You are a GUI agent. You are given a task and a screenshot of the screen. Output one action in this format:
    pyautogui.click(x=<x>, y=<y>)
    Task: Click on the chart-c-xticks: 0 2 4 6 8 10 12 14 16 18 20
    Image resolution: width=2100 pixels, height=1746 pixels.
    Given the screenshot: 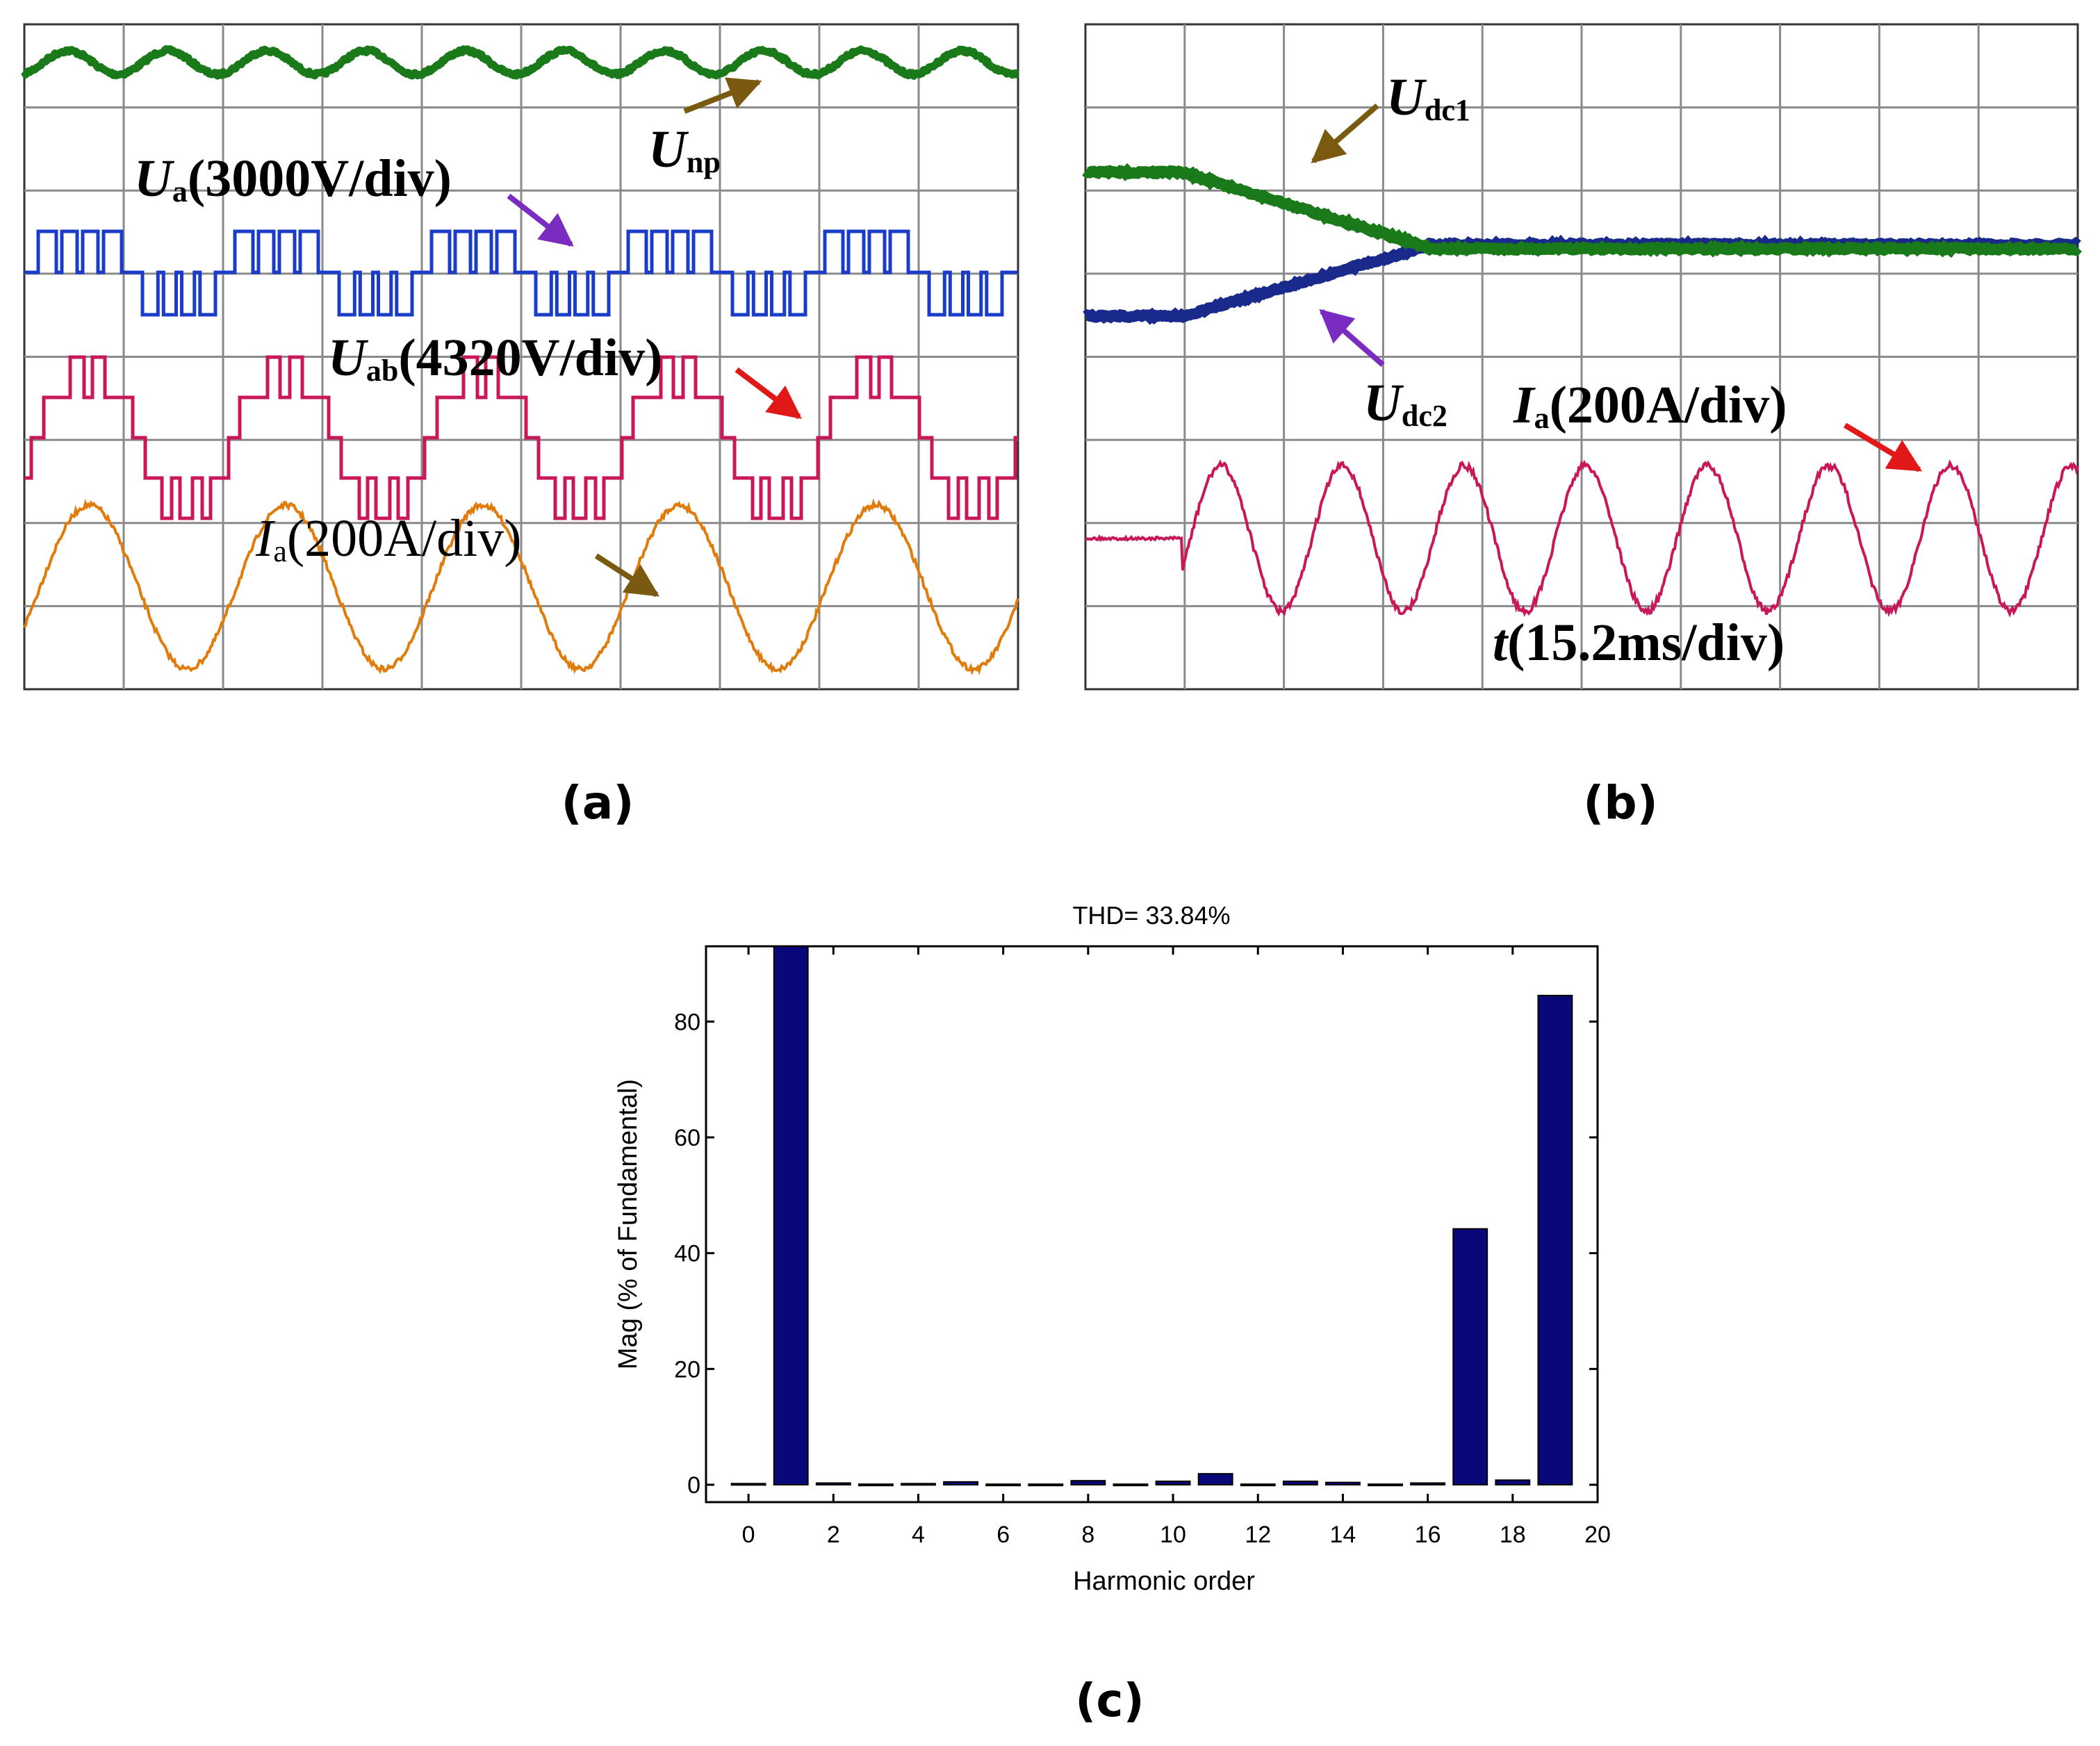 What is the action you would take?
    pyautogui.click(x=1176, y=1247)
    